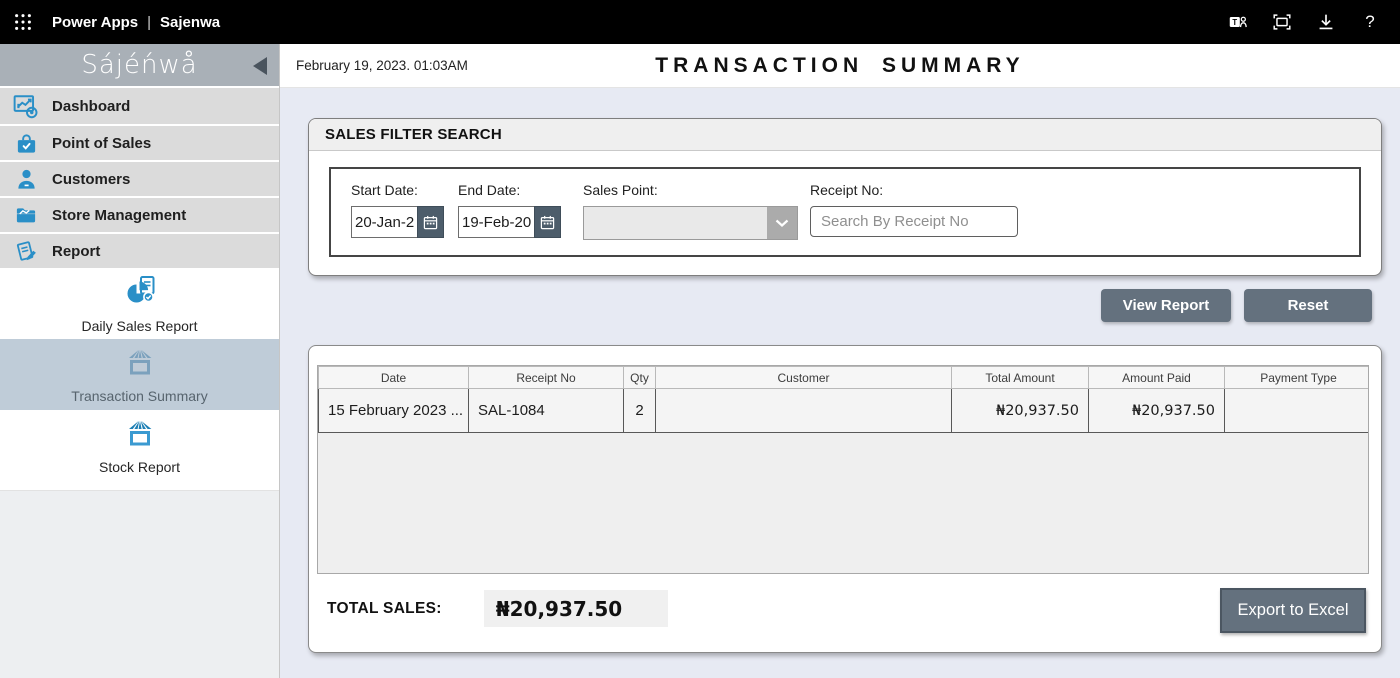  What do you see at coordinates (140, 293) in the screenshot?
I see `daily-sales-report-icon` at bounding box center [140, 293].